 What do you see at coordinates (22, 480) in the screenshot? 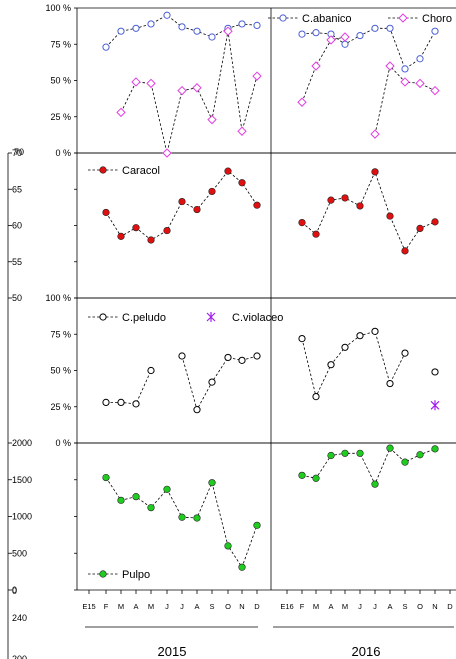
I see `y-tick-label: 1500` at bounding box center [22, 480].